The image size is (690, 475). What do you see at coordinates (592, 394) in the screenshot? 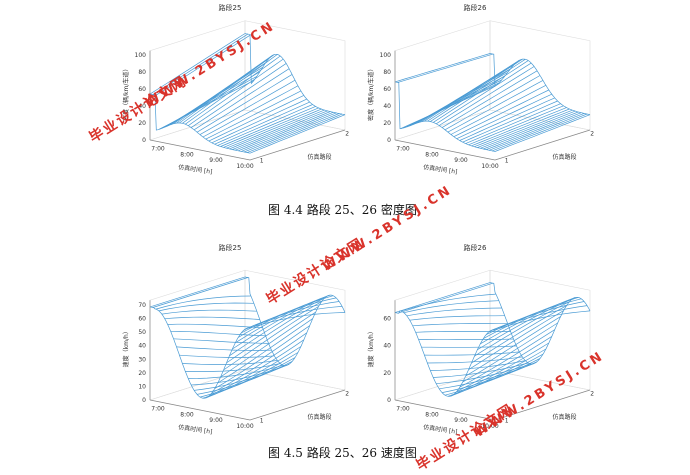
I see `segment-tick-label: 2` at bounding box center [592, 394].